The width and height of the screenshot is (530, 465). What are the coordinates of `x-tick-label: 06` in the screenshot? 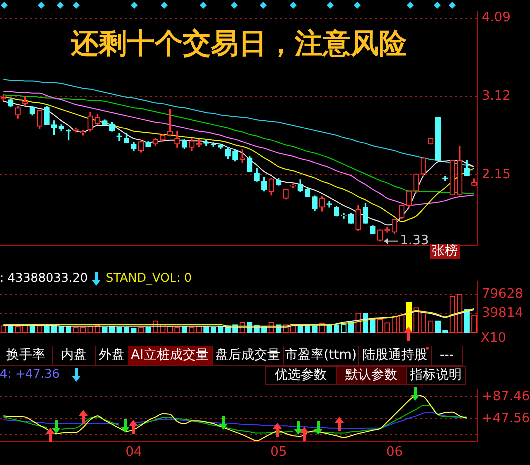 It's located at (394, 452).